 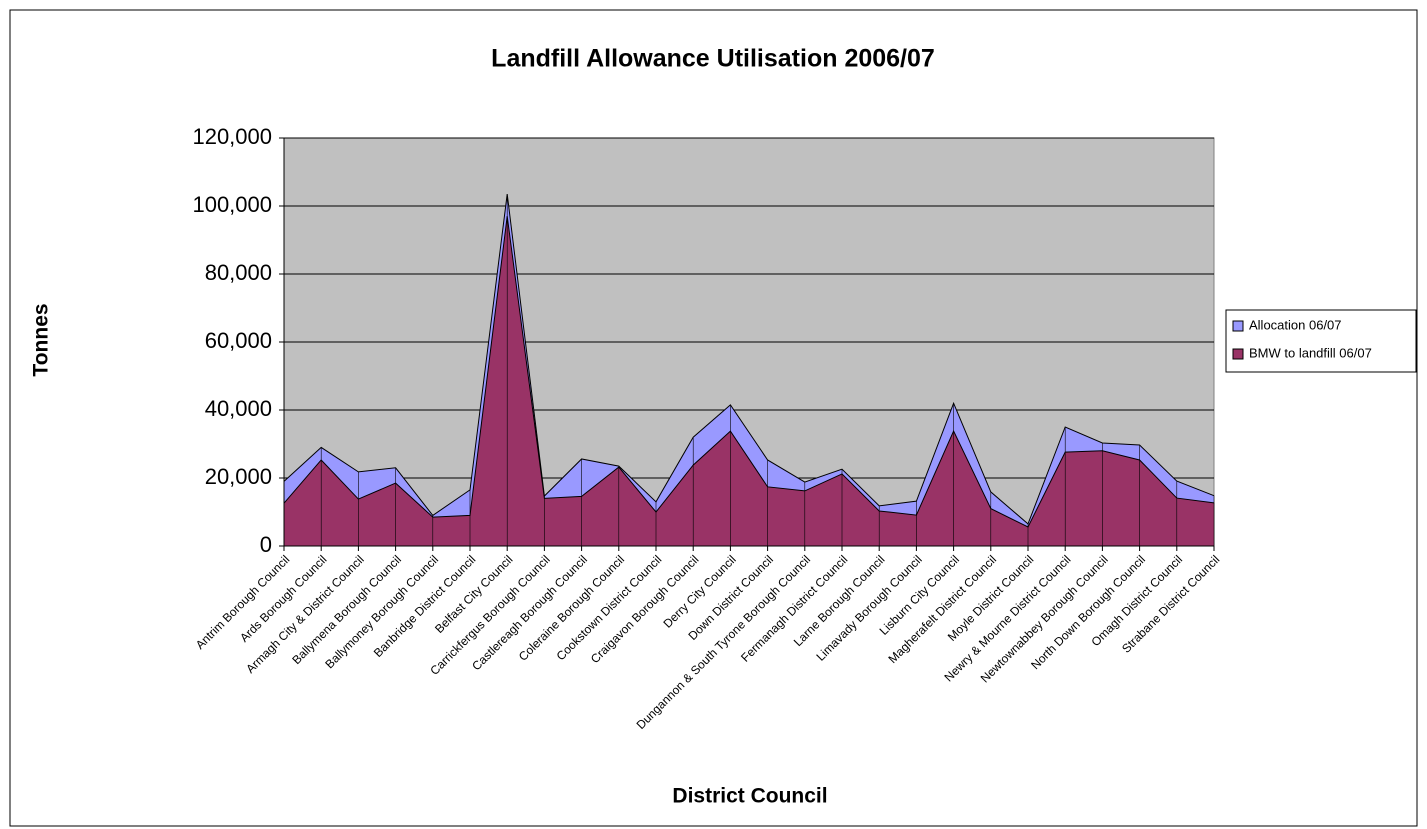 What do you see at coordinates (232, 204) in the screenshot?
I see `y-tick-label: 100,000` at bounding box center [232, 204].